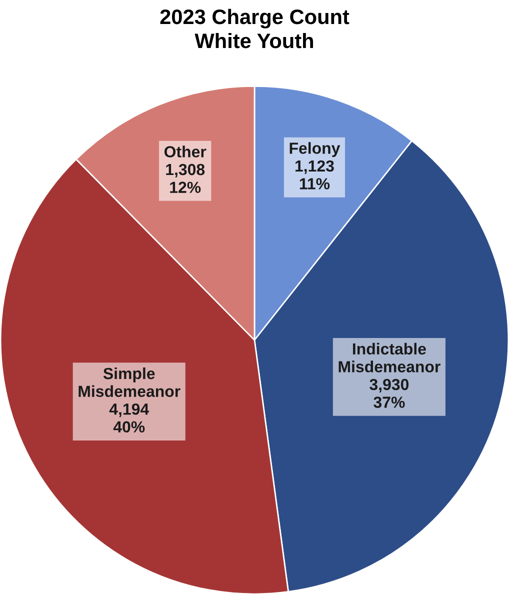 This screenshot has height=594, width=509. I want to click on data-label: 1,308 12%, so click(185, 178).